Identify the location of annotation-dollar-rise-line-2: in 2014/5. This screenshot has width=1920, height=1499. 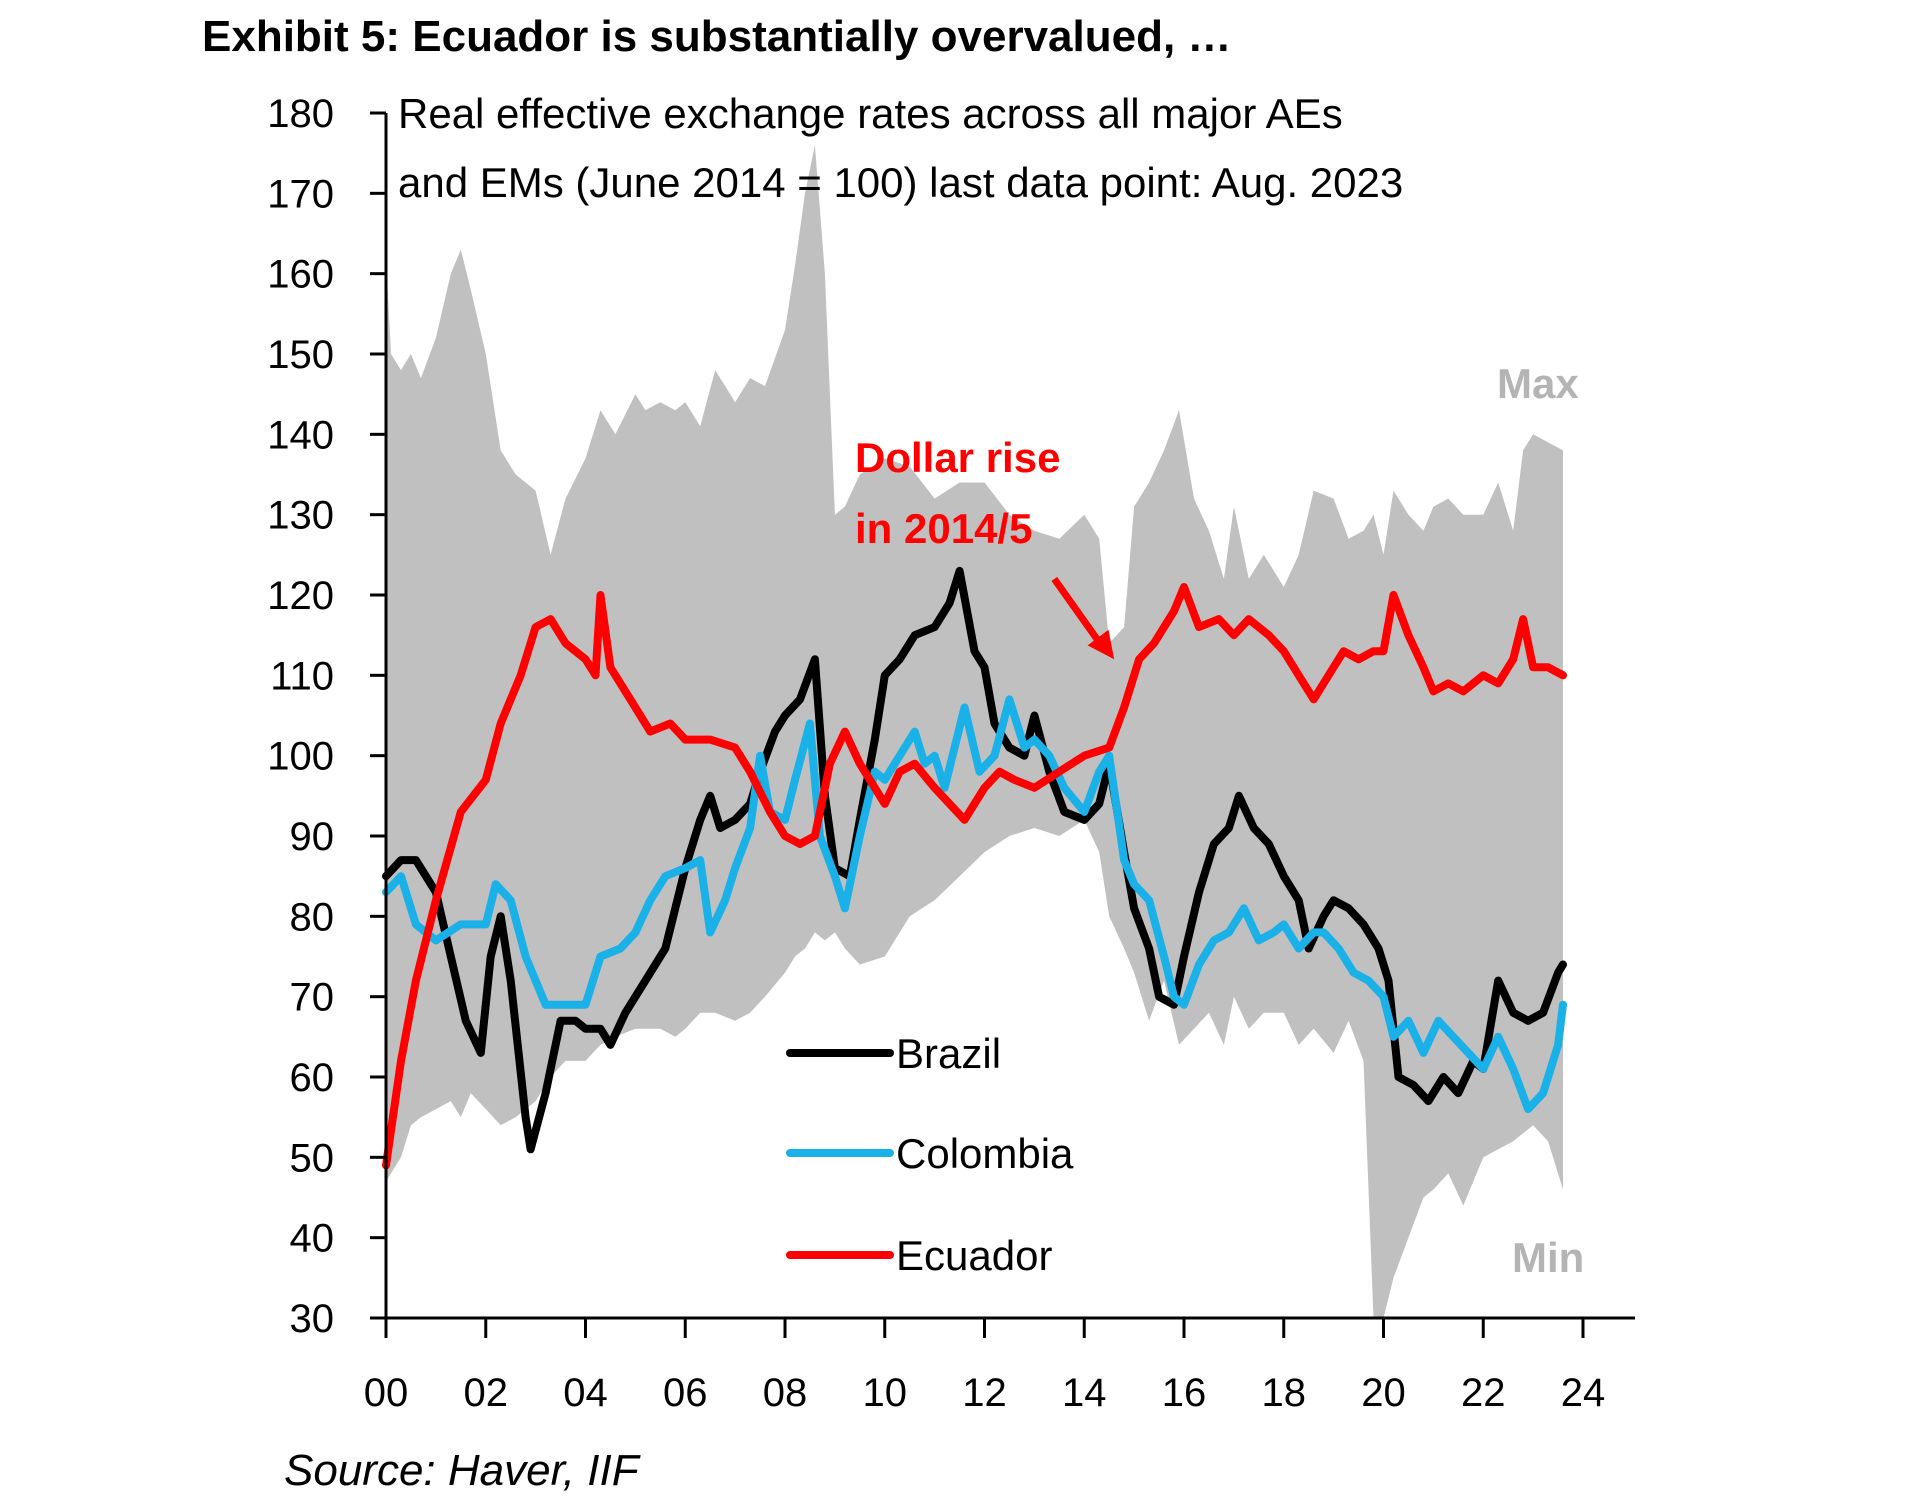
(943, 528).